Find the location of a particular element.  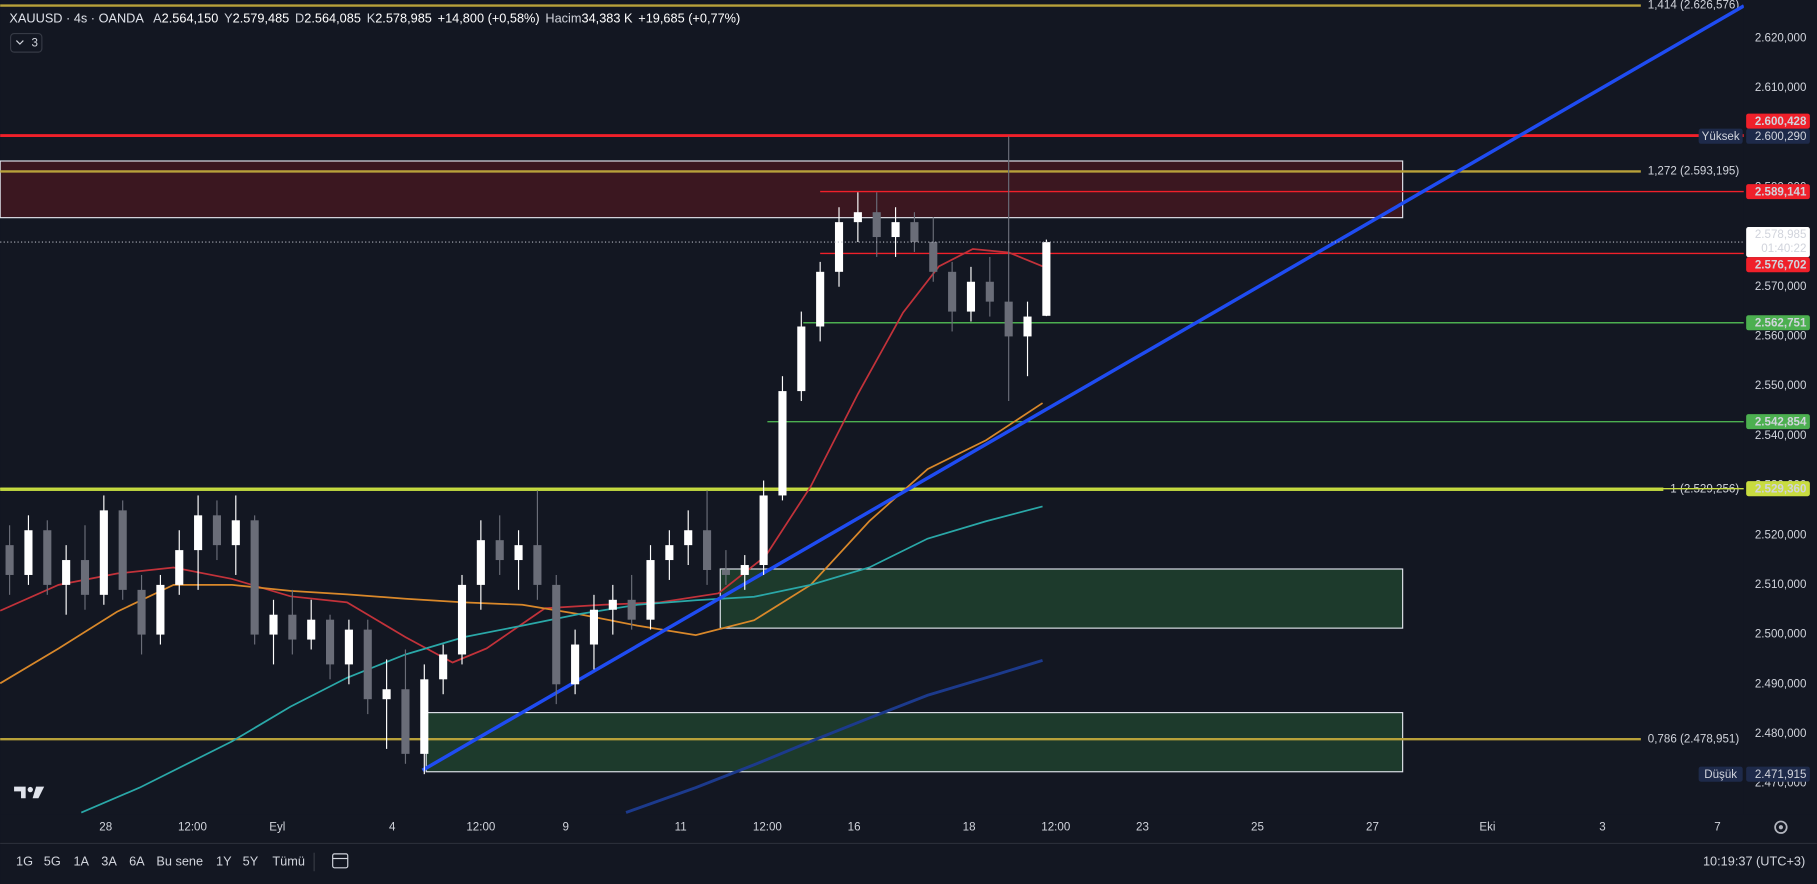

gear is located at coordinates (1781, 827).